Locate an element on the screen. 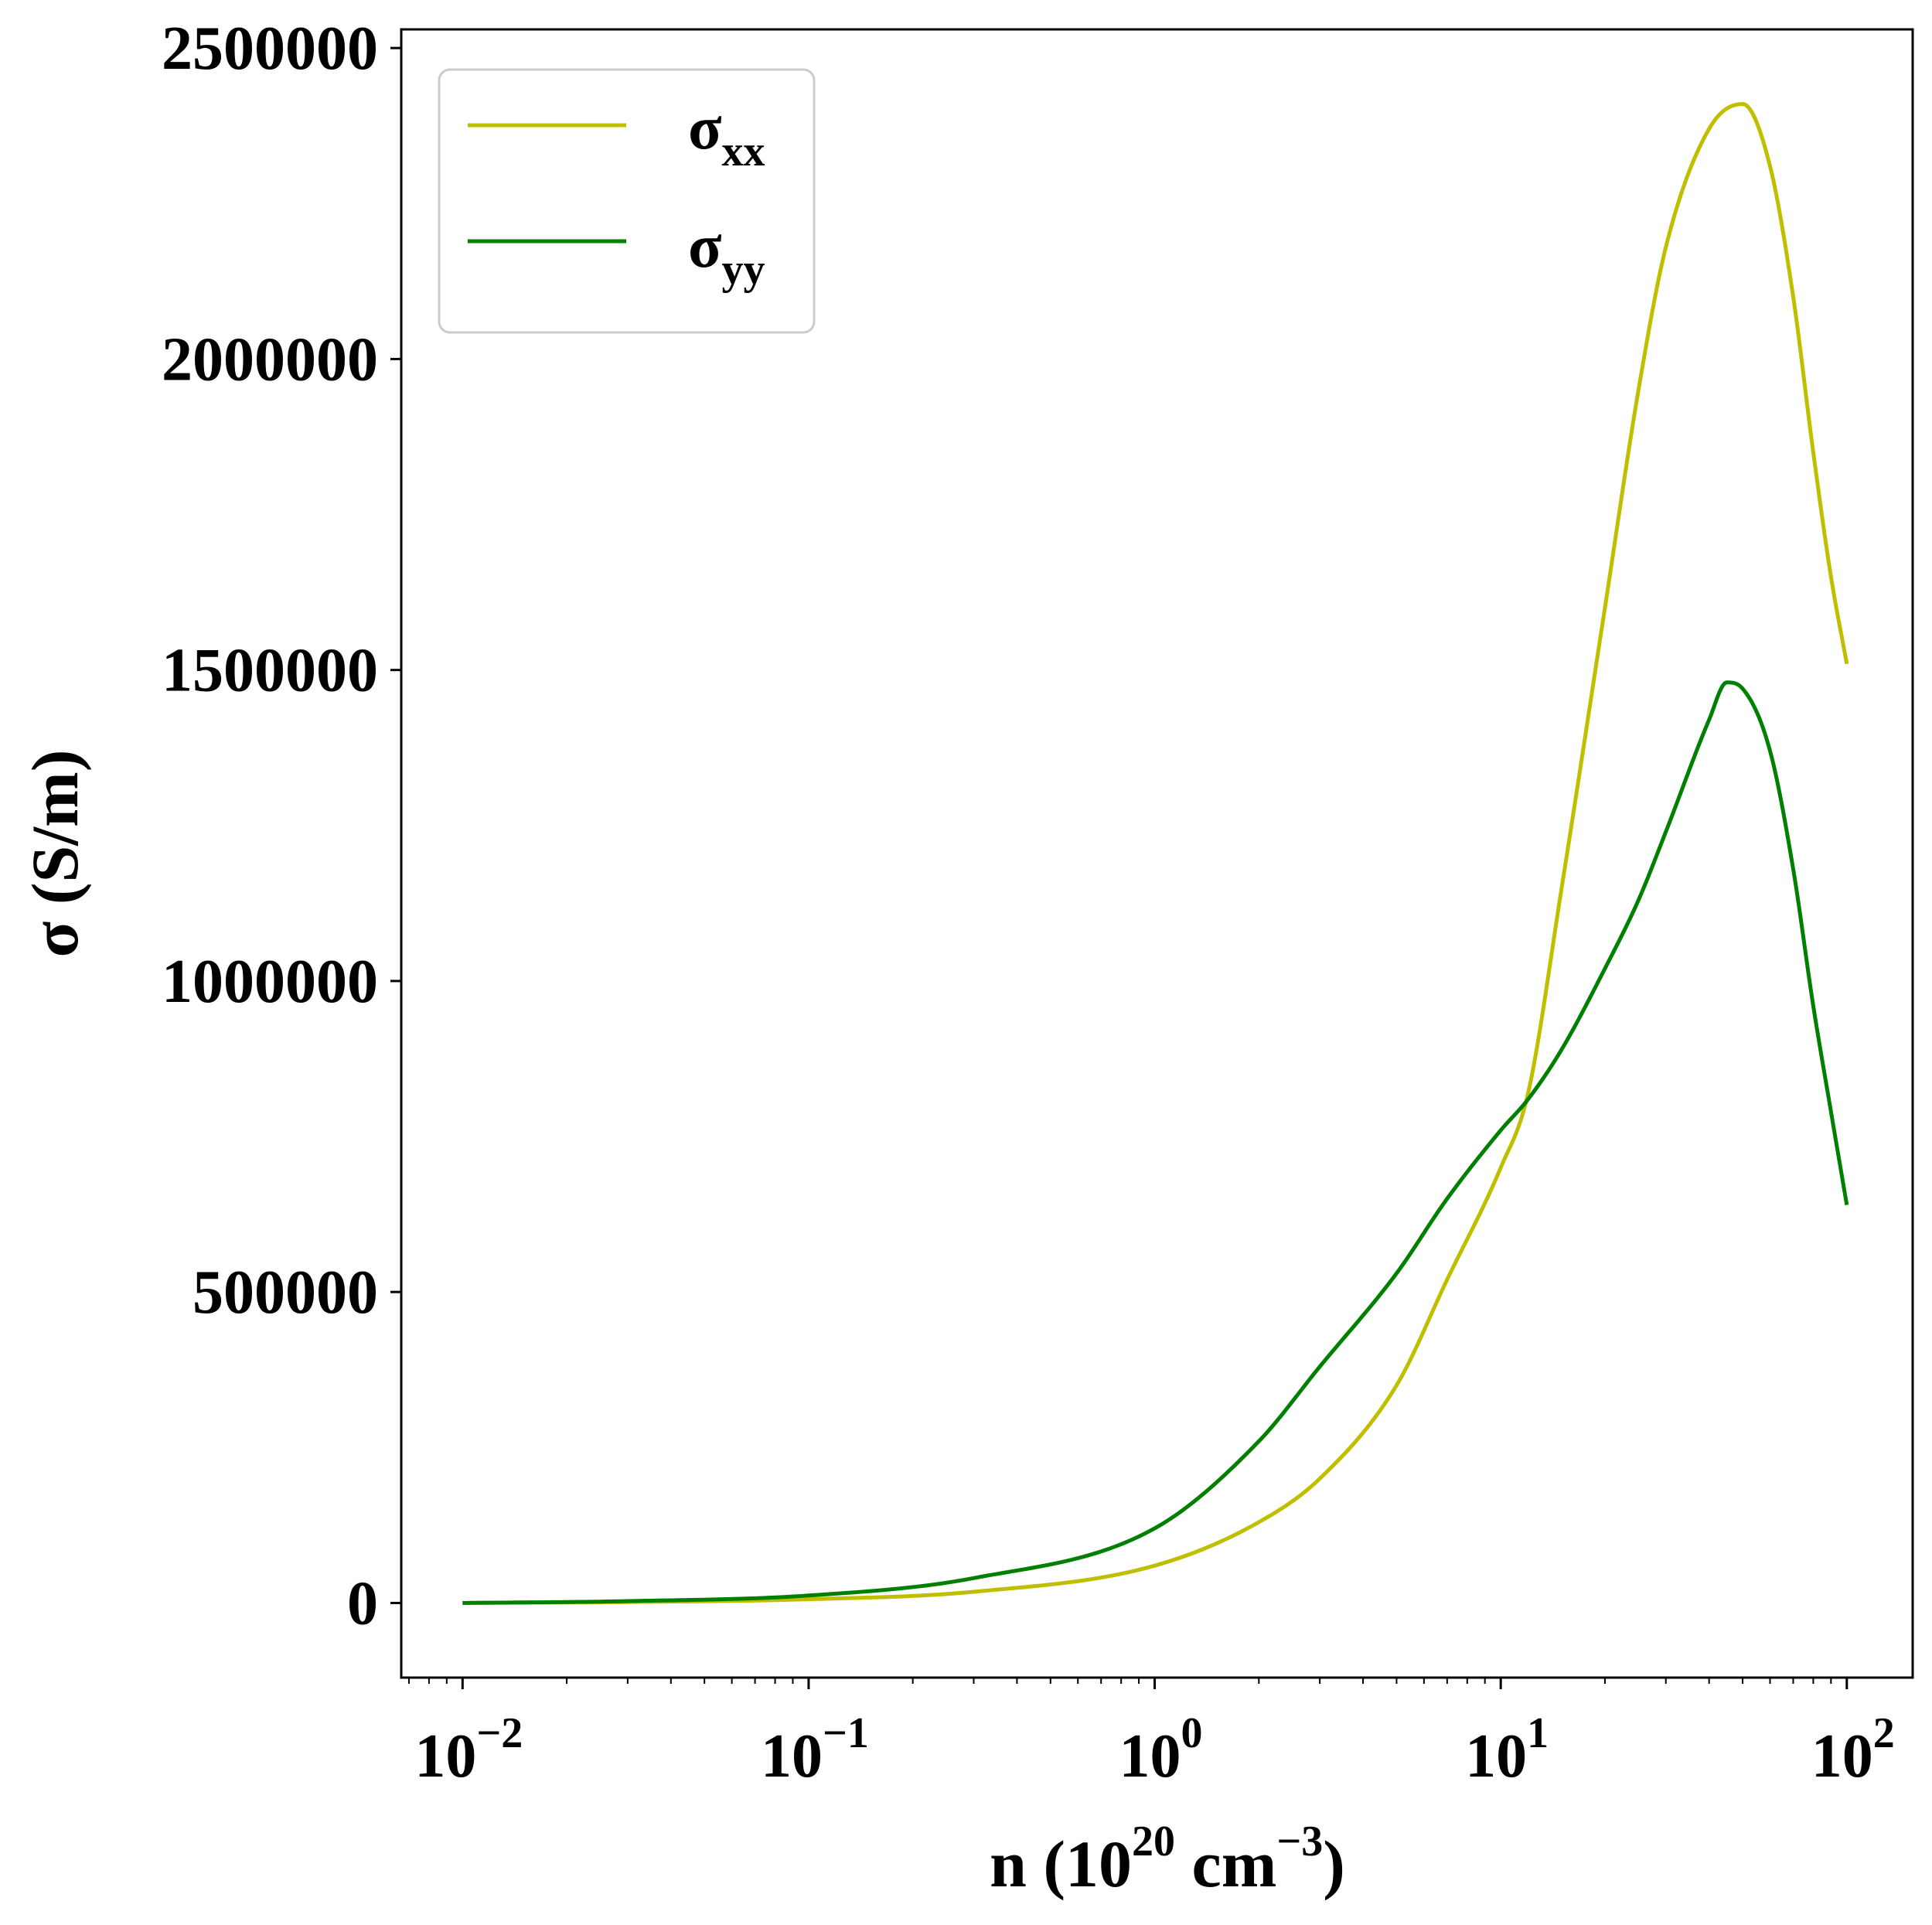 The height and width of the screenshot is (1925, 1932). legend-label-sigma-xx-main: σ is located at coordinates (705, 128).